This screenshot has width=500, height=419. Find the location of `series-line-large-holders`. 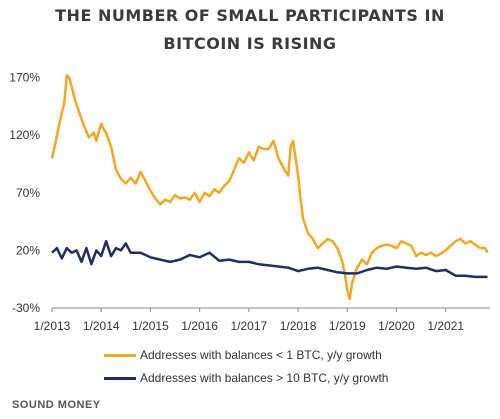

series-line-large-holders is located at coordinates (269, 259).